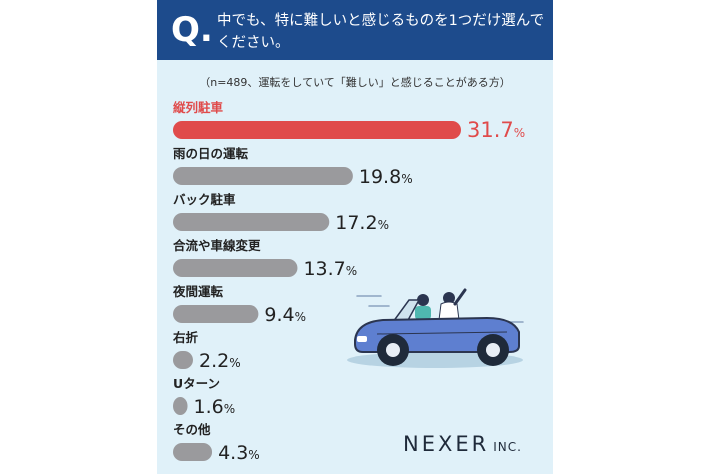 This screenshot has height=474, width=710. What do you see at coordinates (217, 245) in the screenshot?
I see `category-label: 合流や車線変更` at bounding box center [217, 245].